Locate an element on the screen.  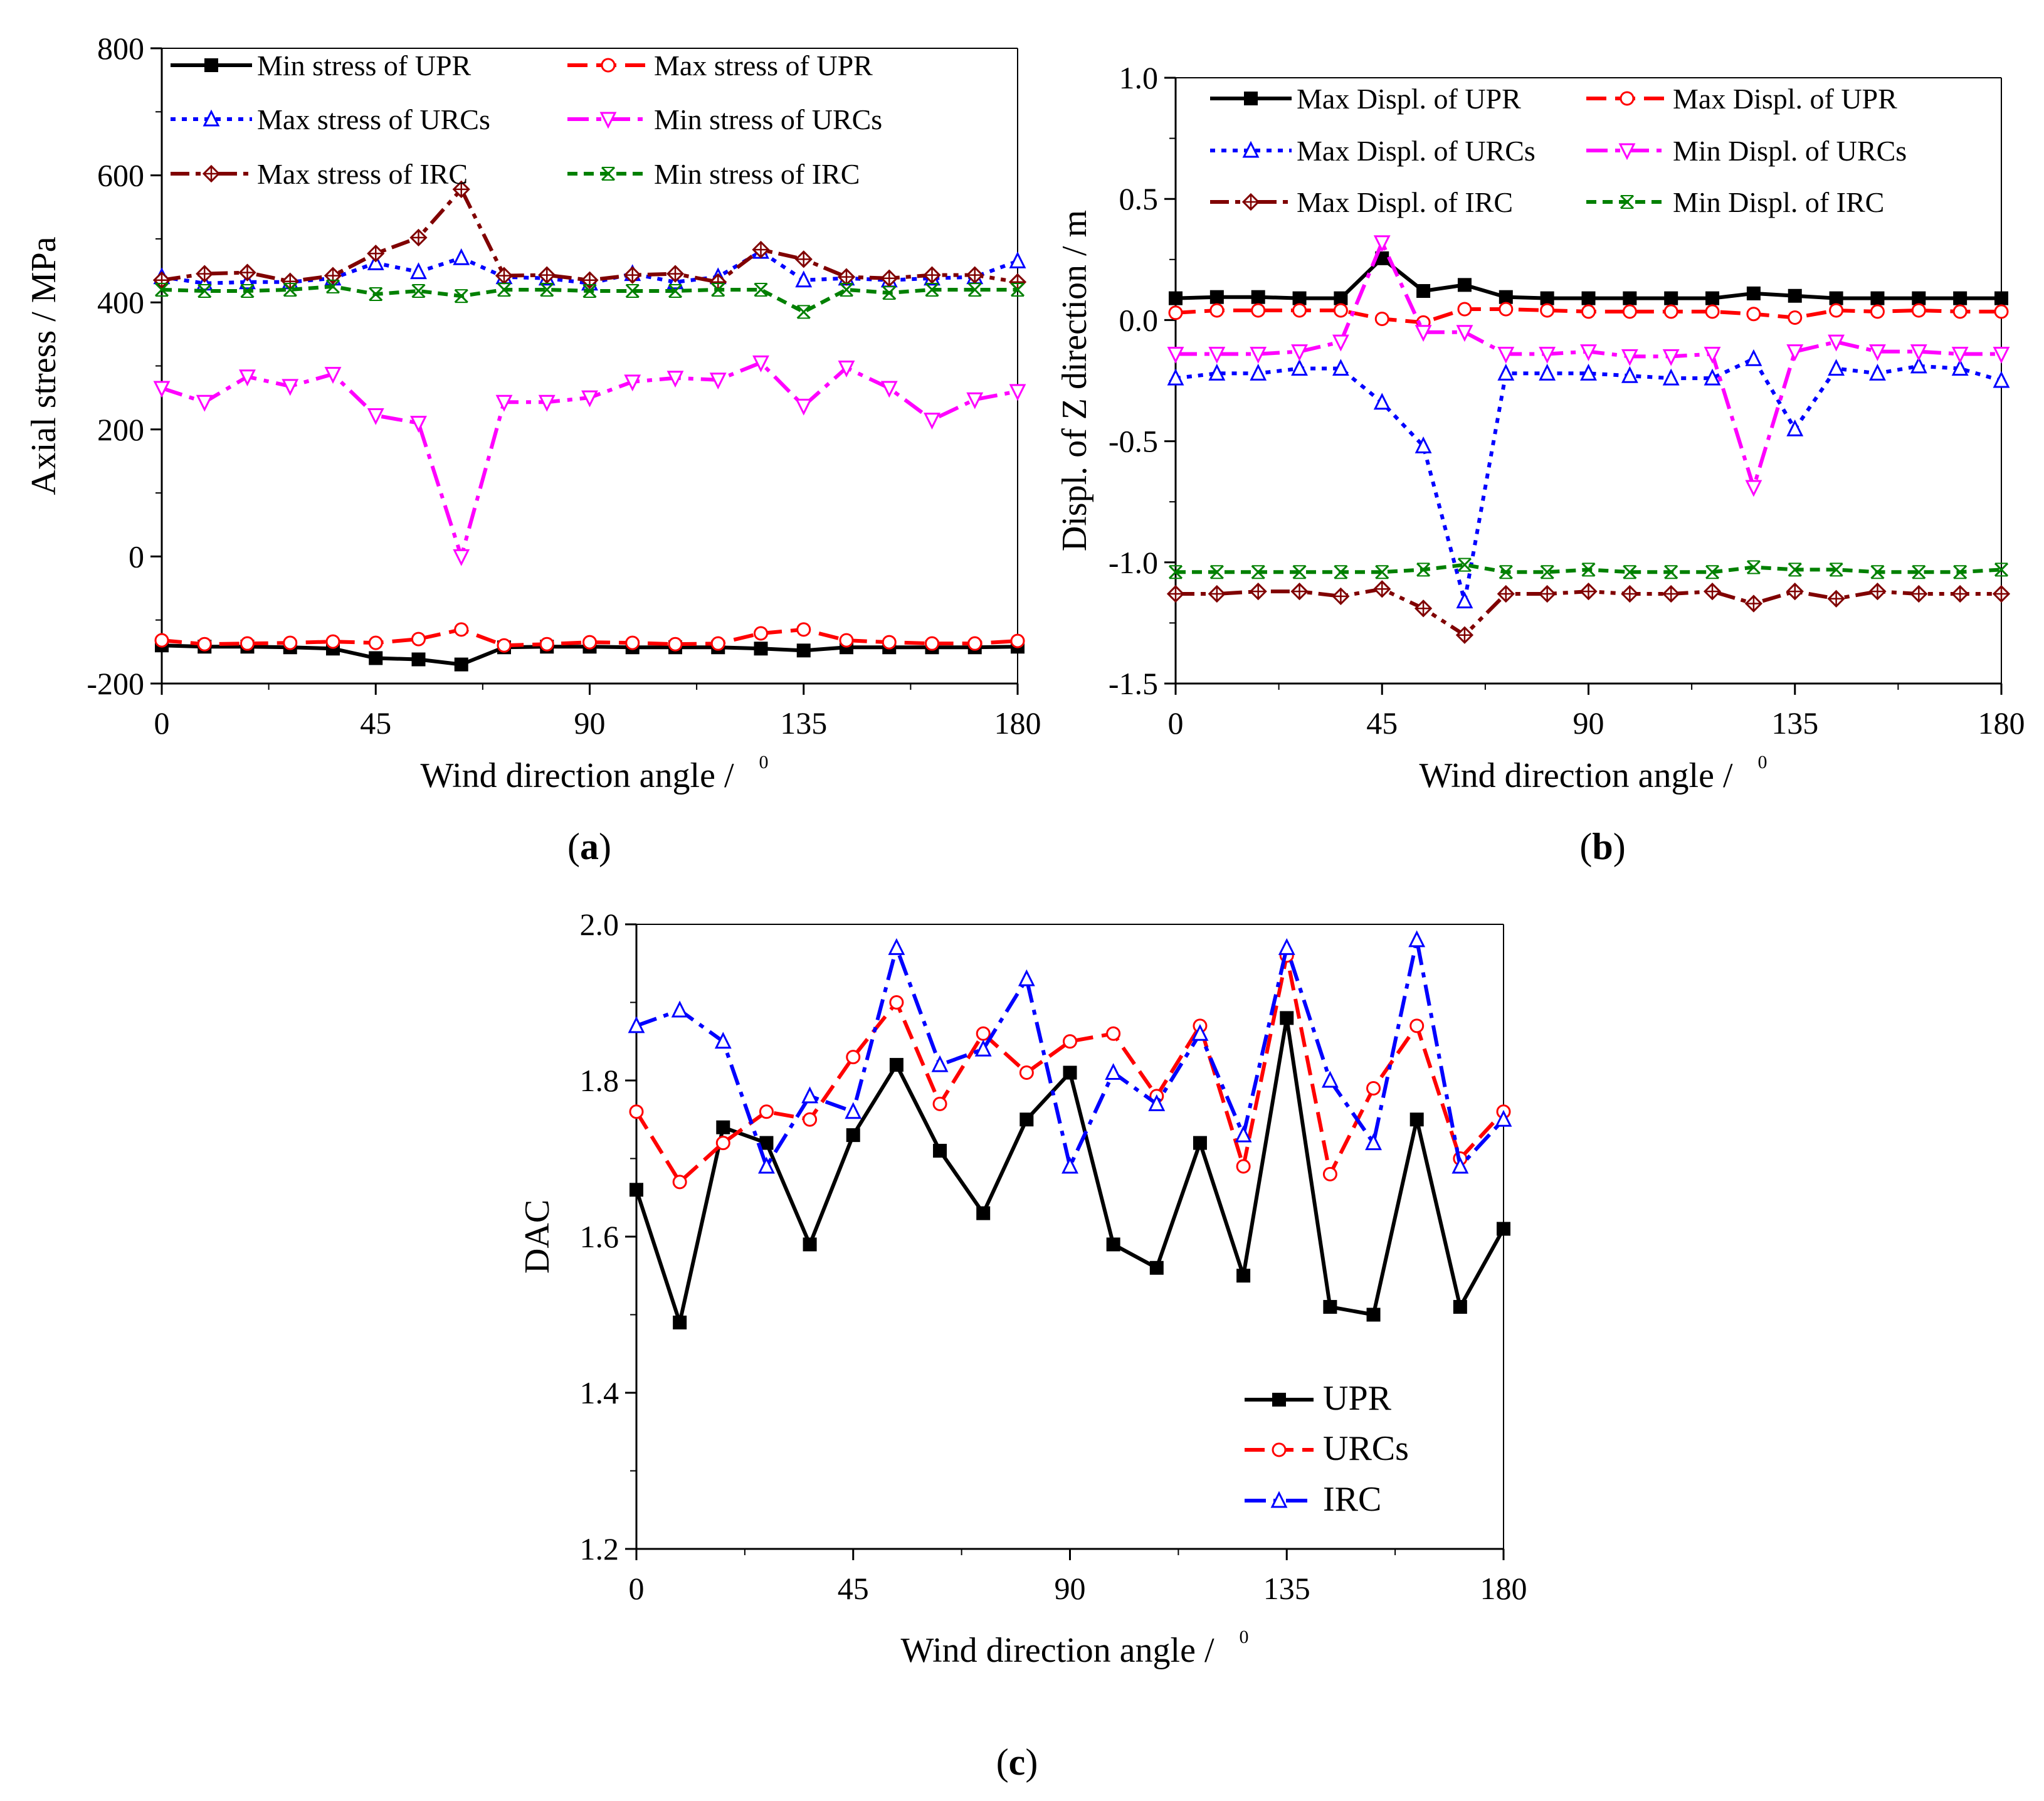
y-tick-label: 1.4 is located at coordinates (599, 1392).